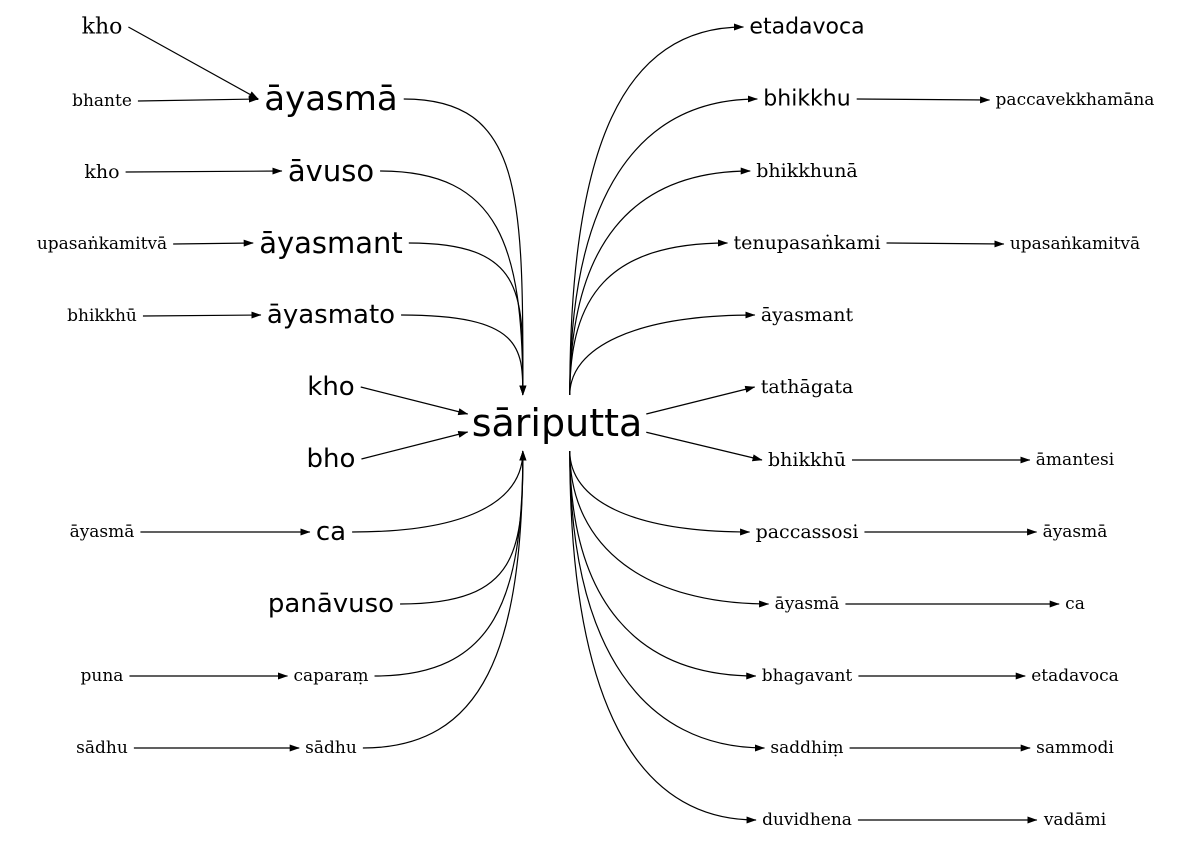 The width and height of the screenshot is (1193, 856). Describe the element at coordinates (331, 459) in the screenshot. I see `node-bho: bho` at that location.